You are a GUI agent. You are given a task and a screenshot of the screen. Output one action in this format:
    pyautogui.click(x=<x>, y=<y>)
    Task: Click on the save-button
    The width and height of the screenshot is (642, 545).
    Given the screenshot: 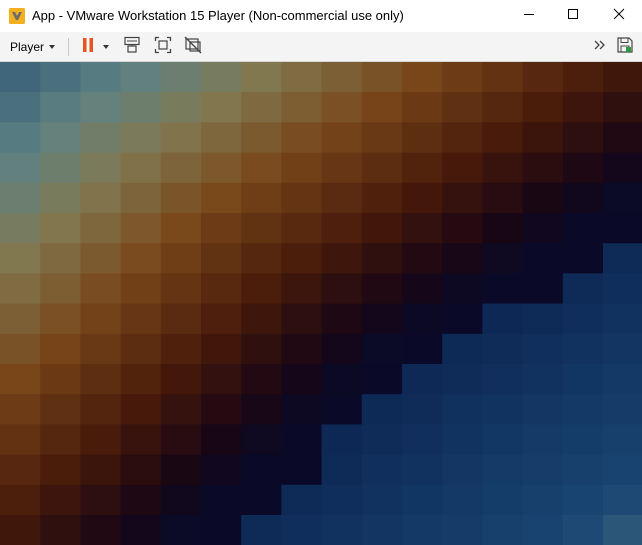 What is the action you would take?
    pyautogui.click(x=625, y=46)
    